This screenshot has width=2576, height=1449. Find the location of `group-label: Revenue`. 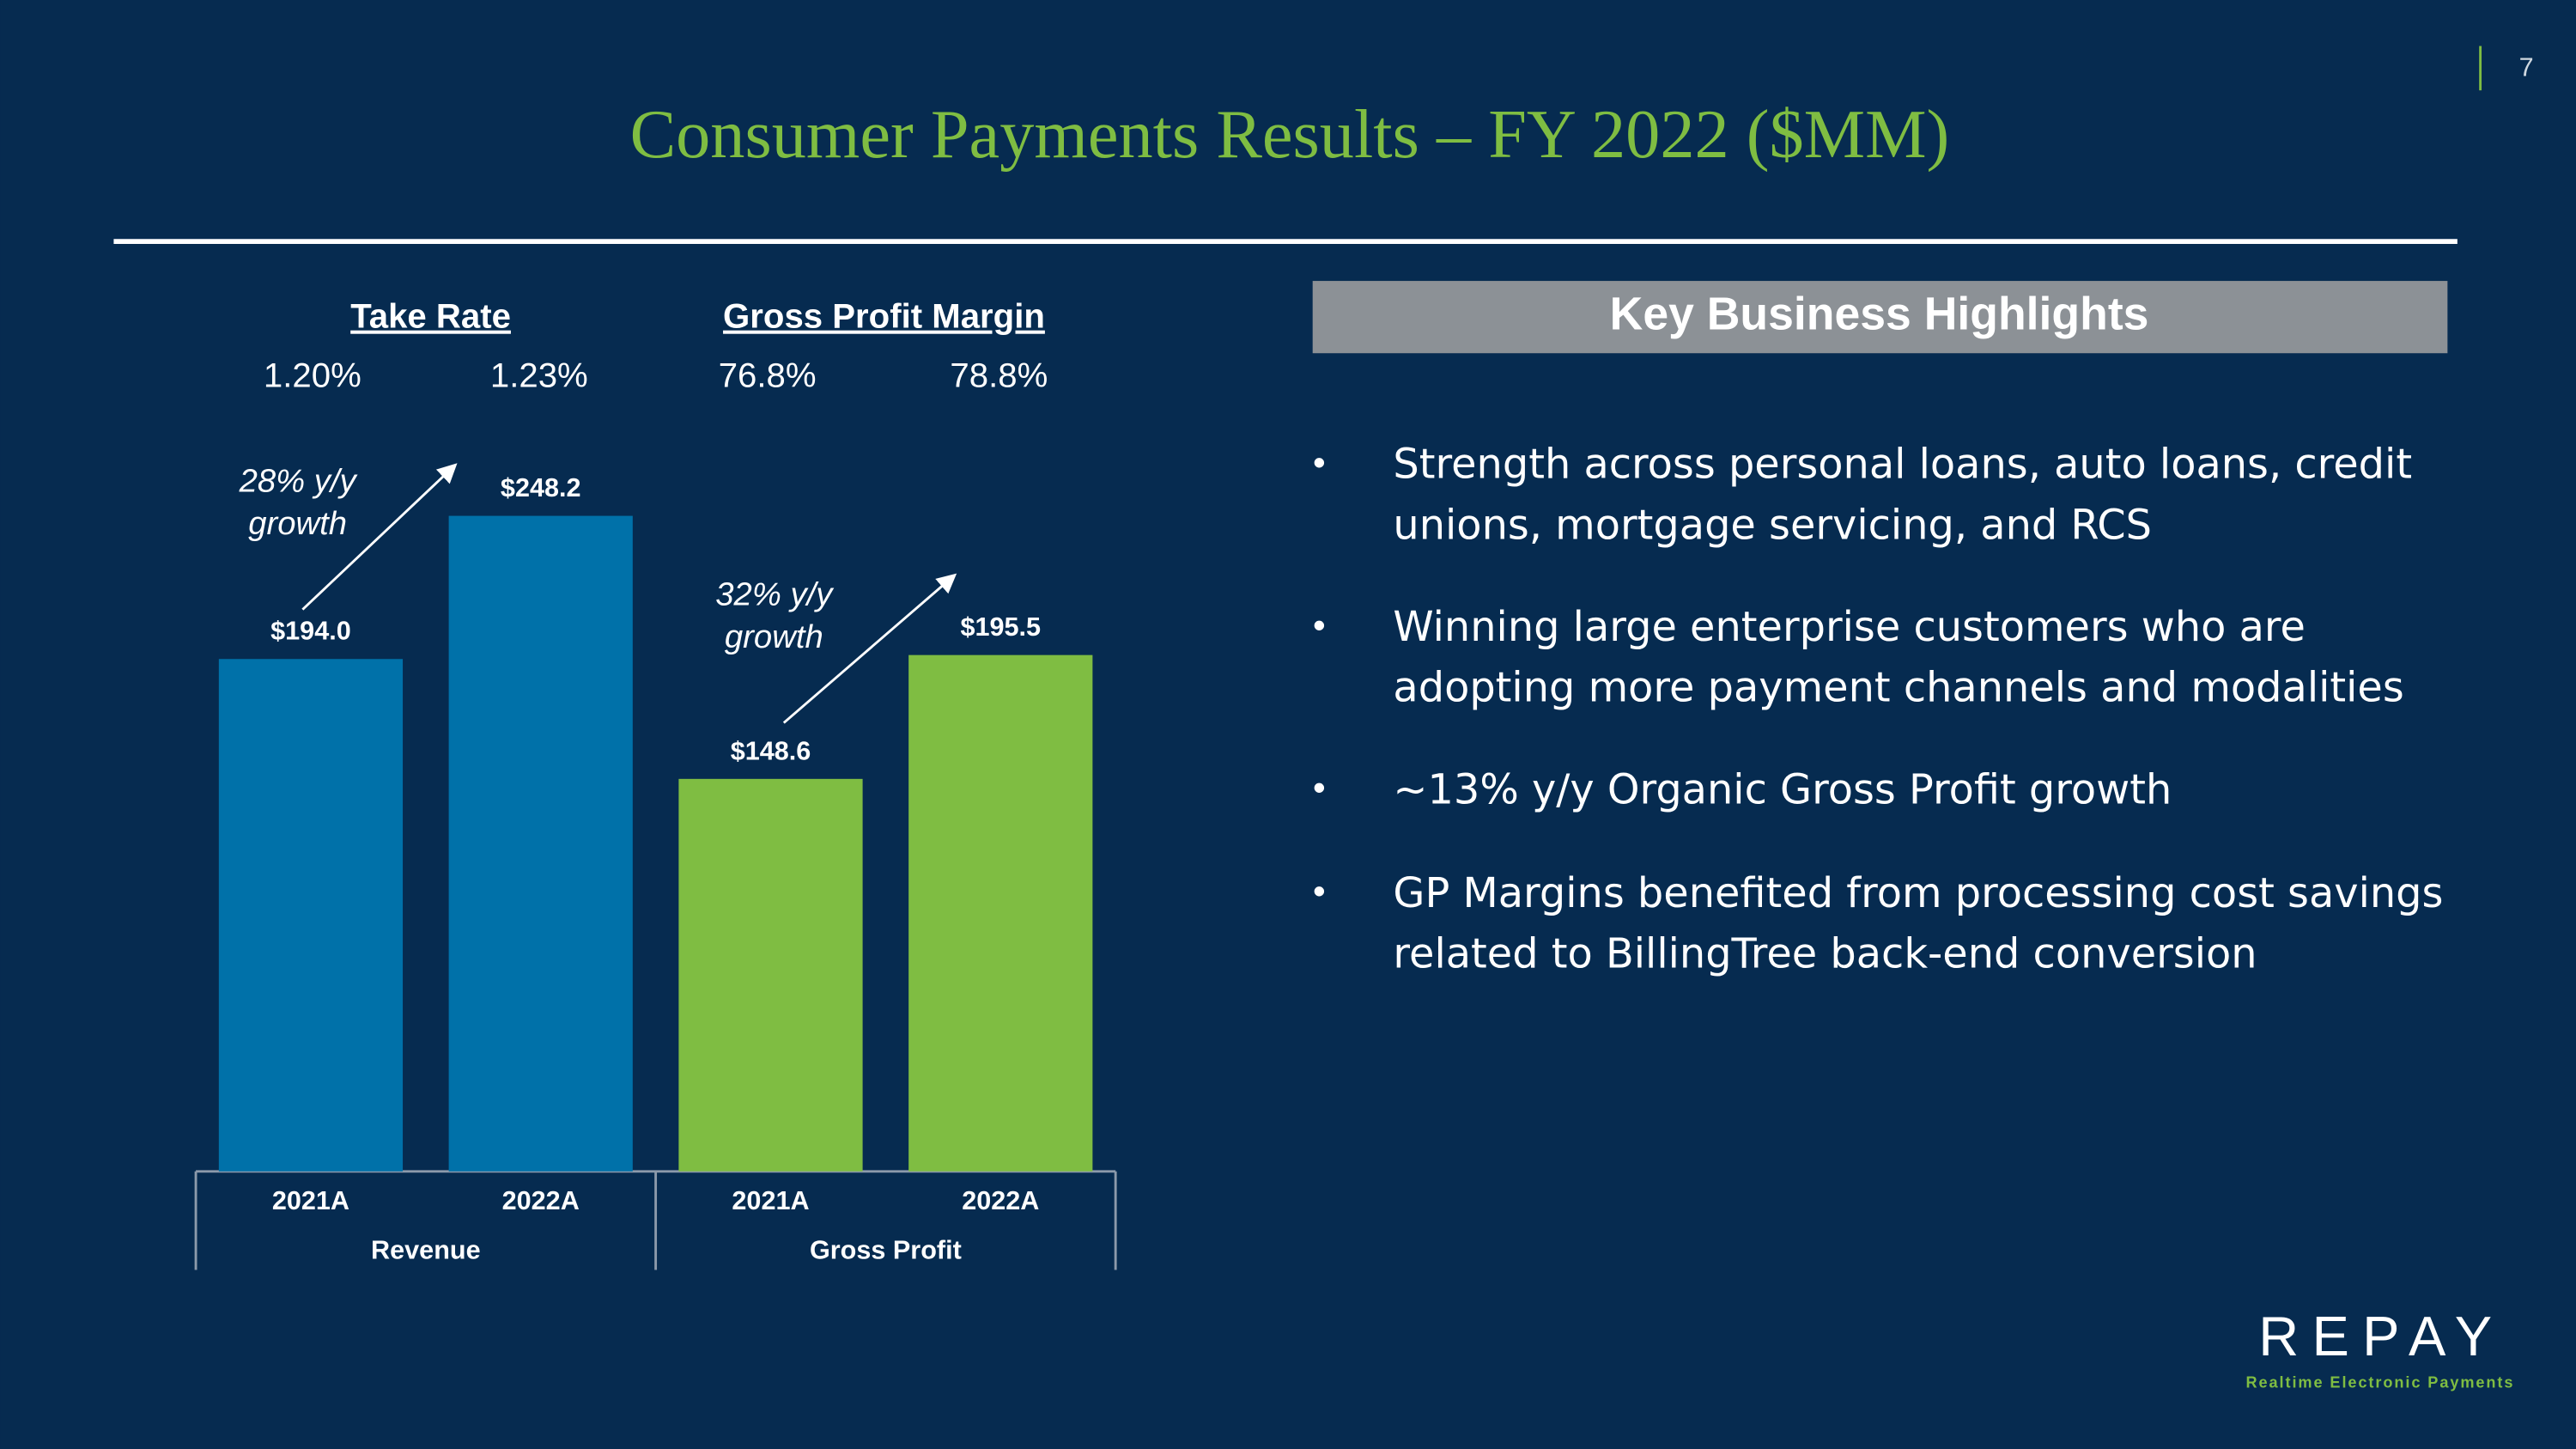

group-label: Revenue is located at coordinates (426, 1250).